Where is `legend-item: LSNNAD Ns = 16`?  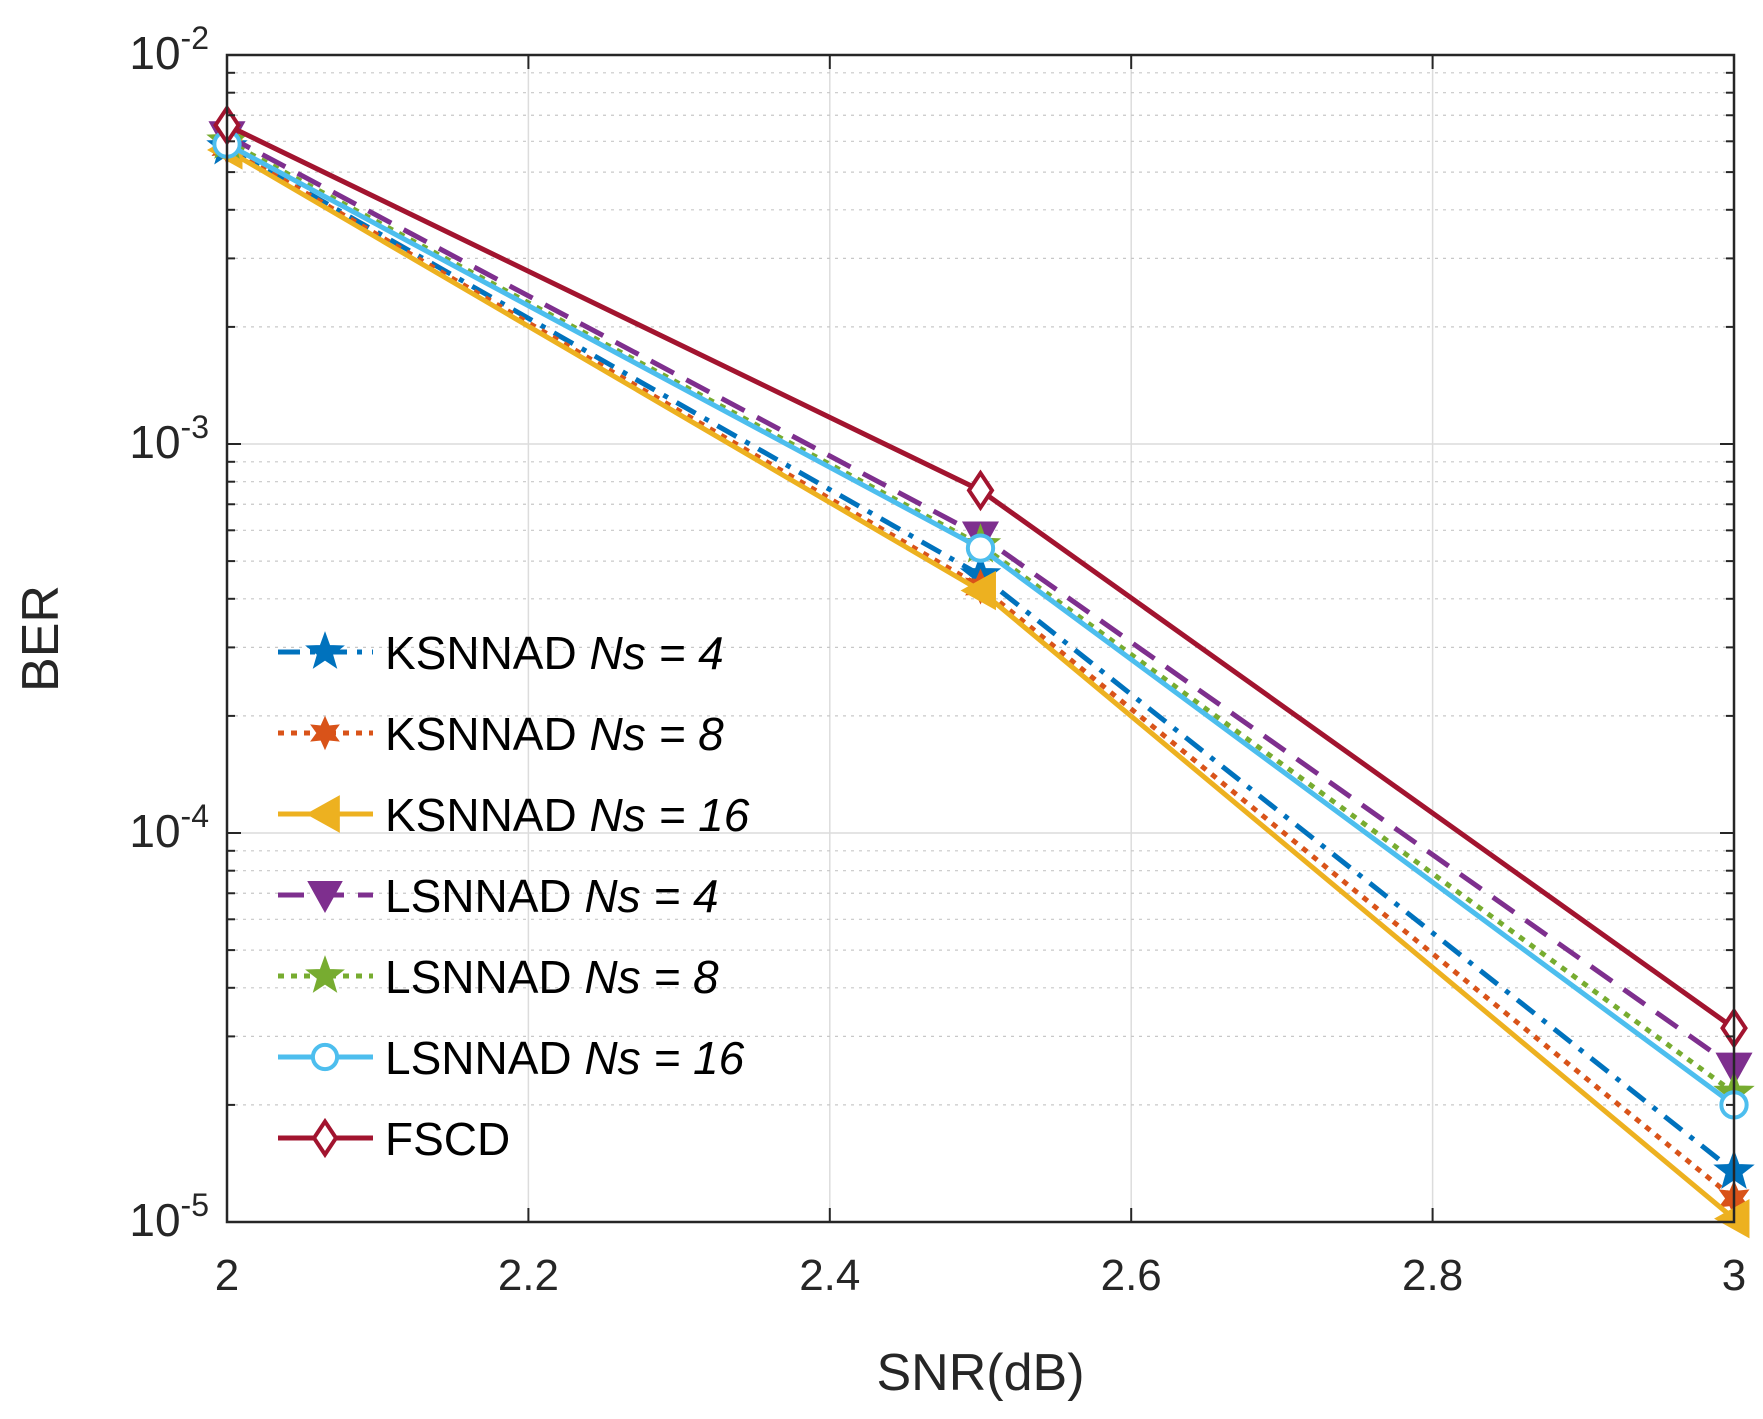
legend-item: LSNNAD Ns = 16 is located at coordinates (511, 1058).